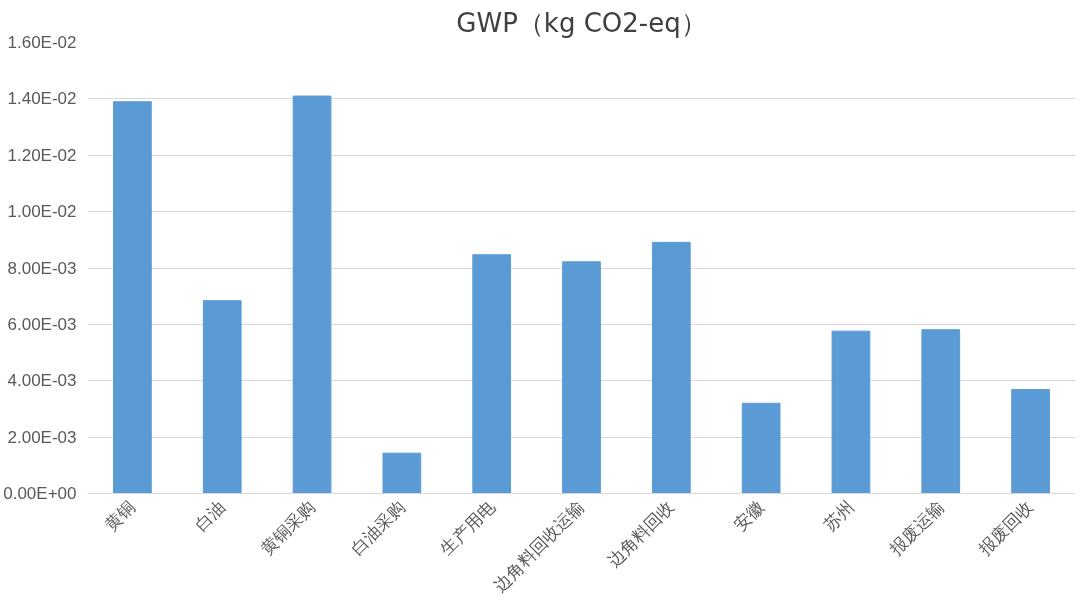 Image resolution: width=1085 pixels, height=612 pixels. What do you see at coordinates (916, 529) in the screenshot?
I see `x-tick-label: 报废运输` at bounding box center [916, 529].